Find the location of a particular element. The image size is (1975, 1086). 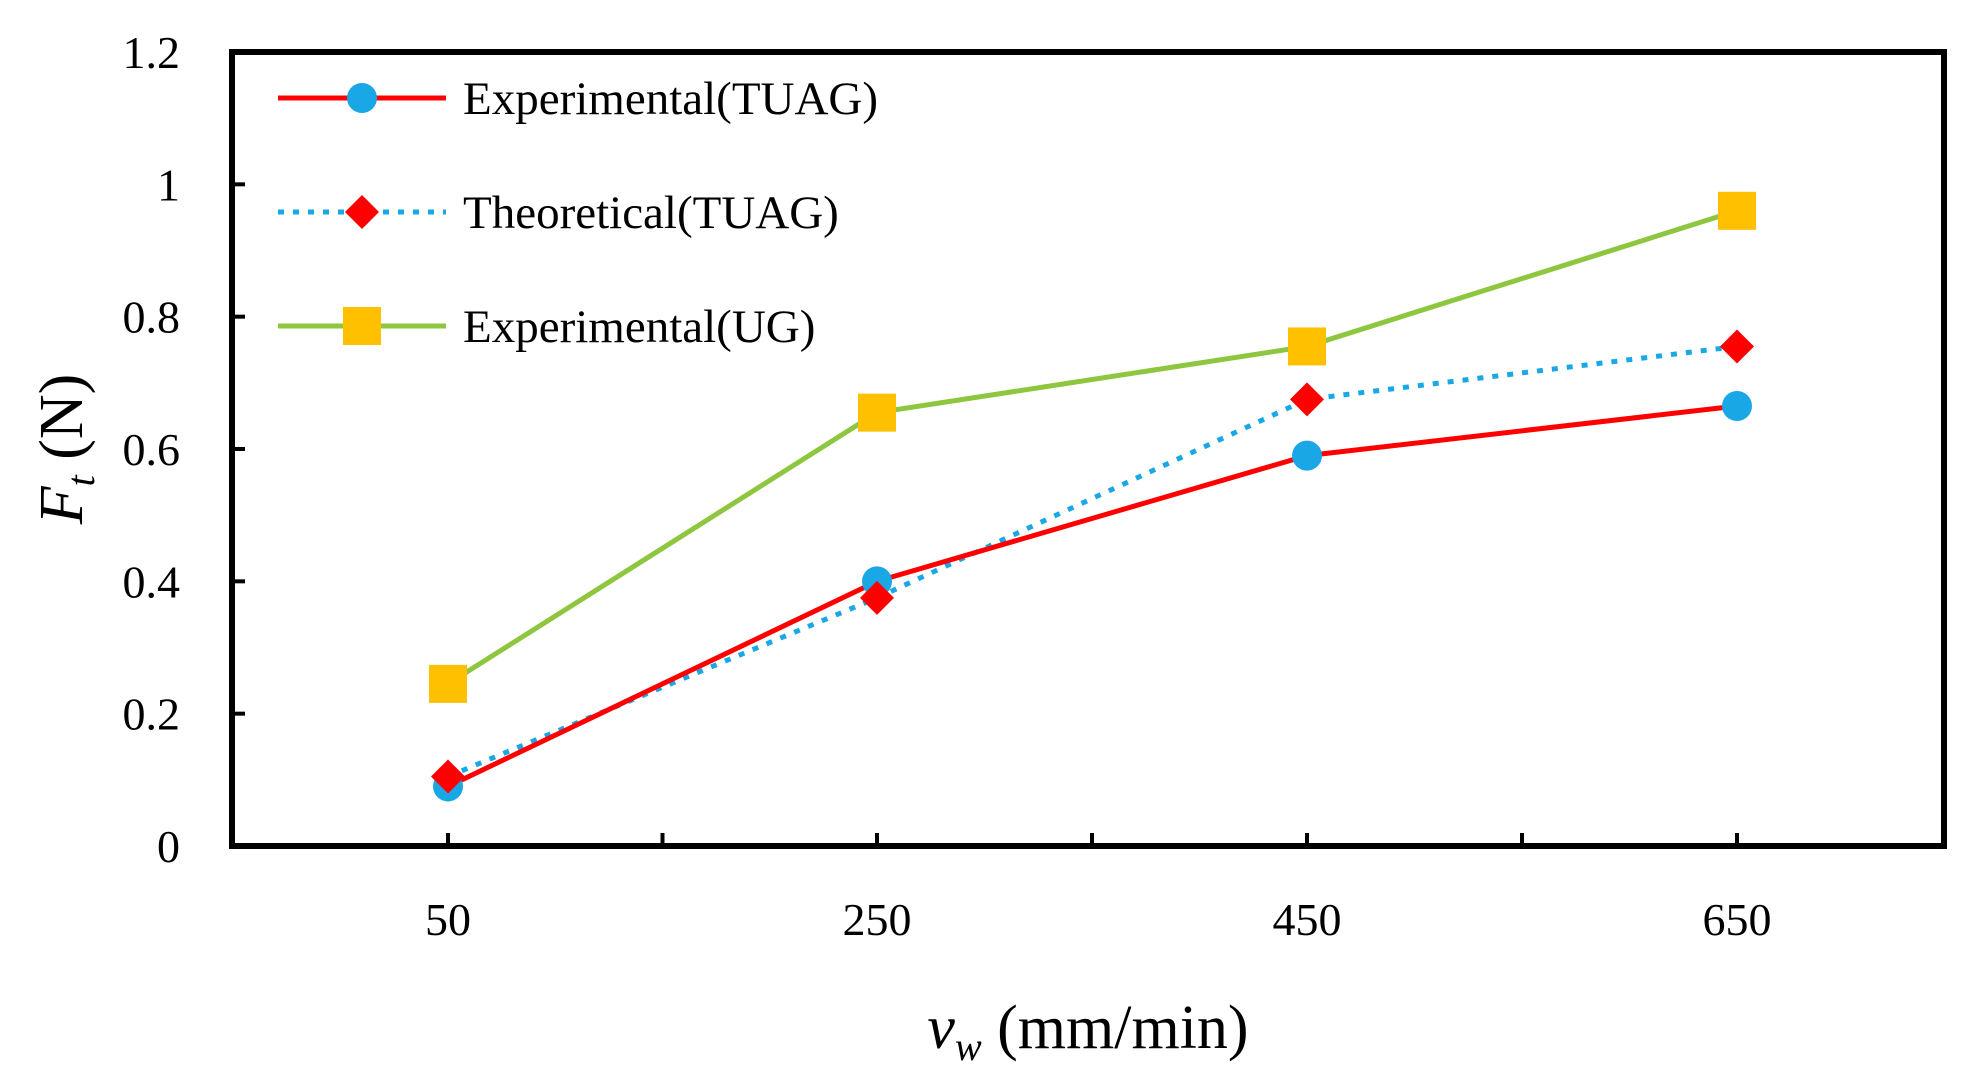

y-axis-title-var: F is located at coordinates (62, 505).